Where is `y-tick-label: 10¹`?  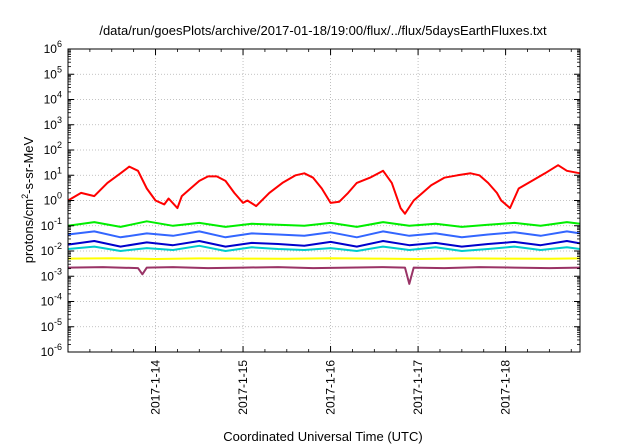 y-tick-label: 10¹ is located at coordinates (53, 173).